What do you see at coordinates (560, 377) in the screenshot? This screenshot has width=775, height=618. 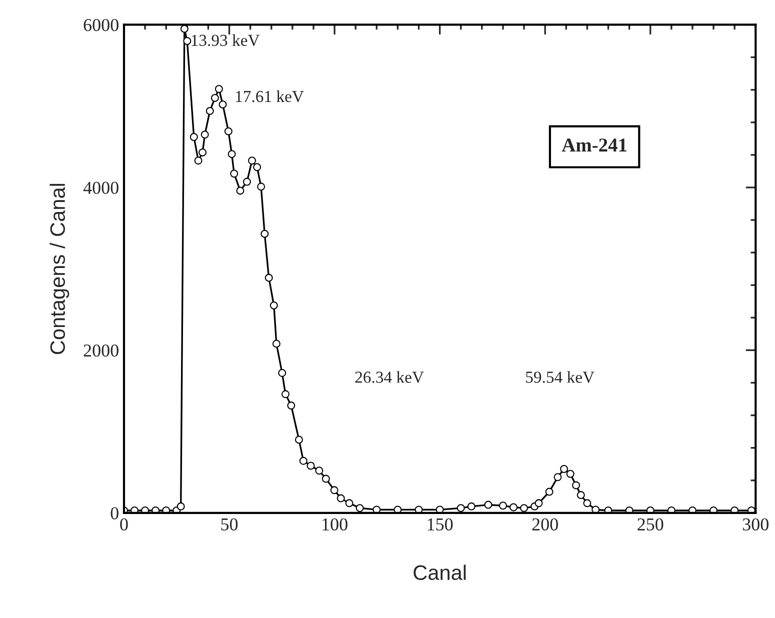 I see `annotation: 59.54 keV` at bounding box center [560, 377].